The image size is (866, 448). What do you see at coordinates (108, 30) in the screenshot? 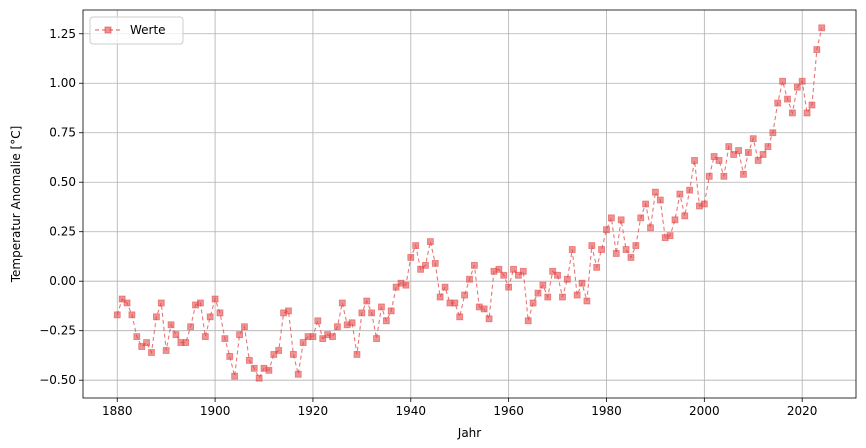
I see `legend-marker-square` at bounding box center [108, 30].